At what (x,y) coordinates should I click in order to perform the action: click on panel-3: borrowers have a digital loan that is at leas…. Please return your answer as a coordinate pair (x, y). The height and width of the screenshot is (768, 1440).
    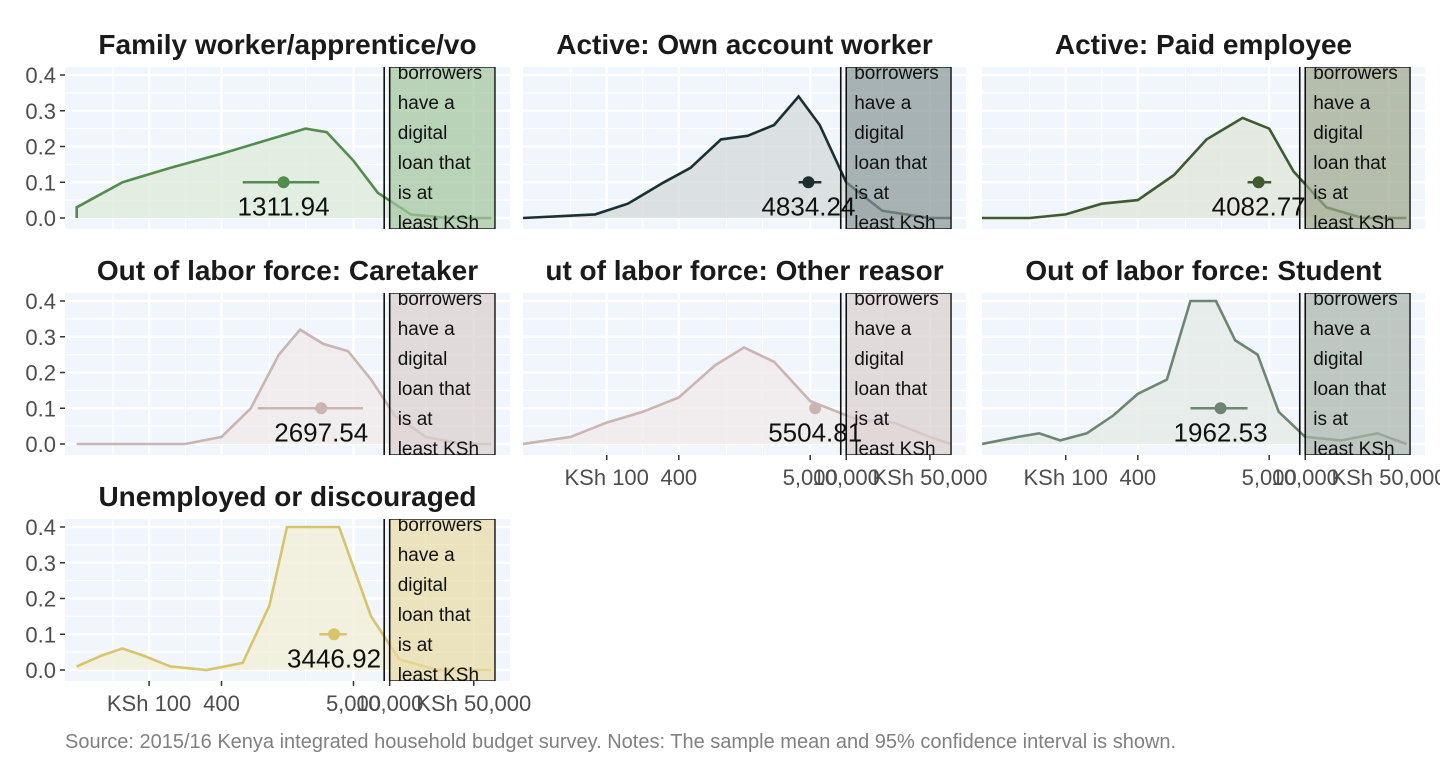
    Looking at the image, I should click on (1203, 131).